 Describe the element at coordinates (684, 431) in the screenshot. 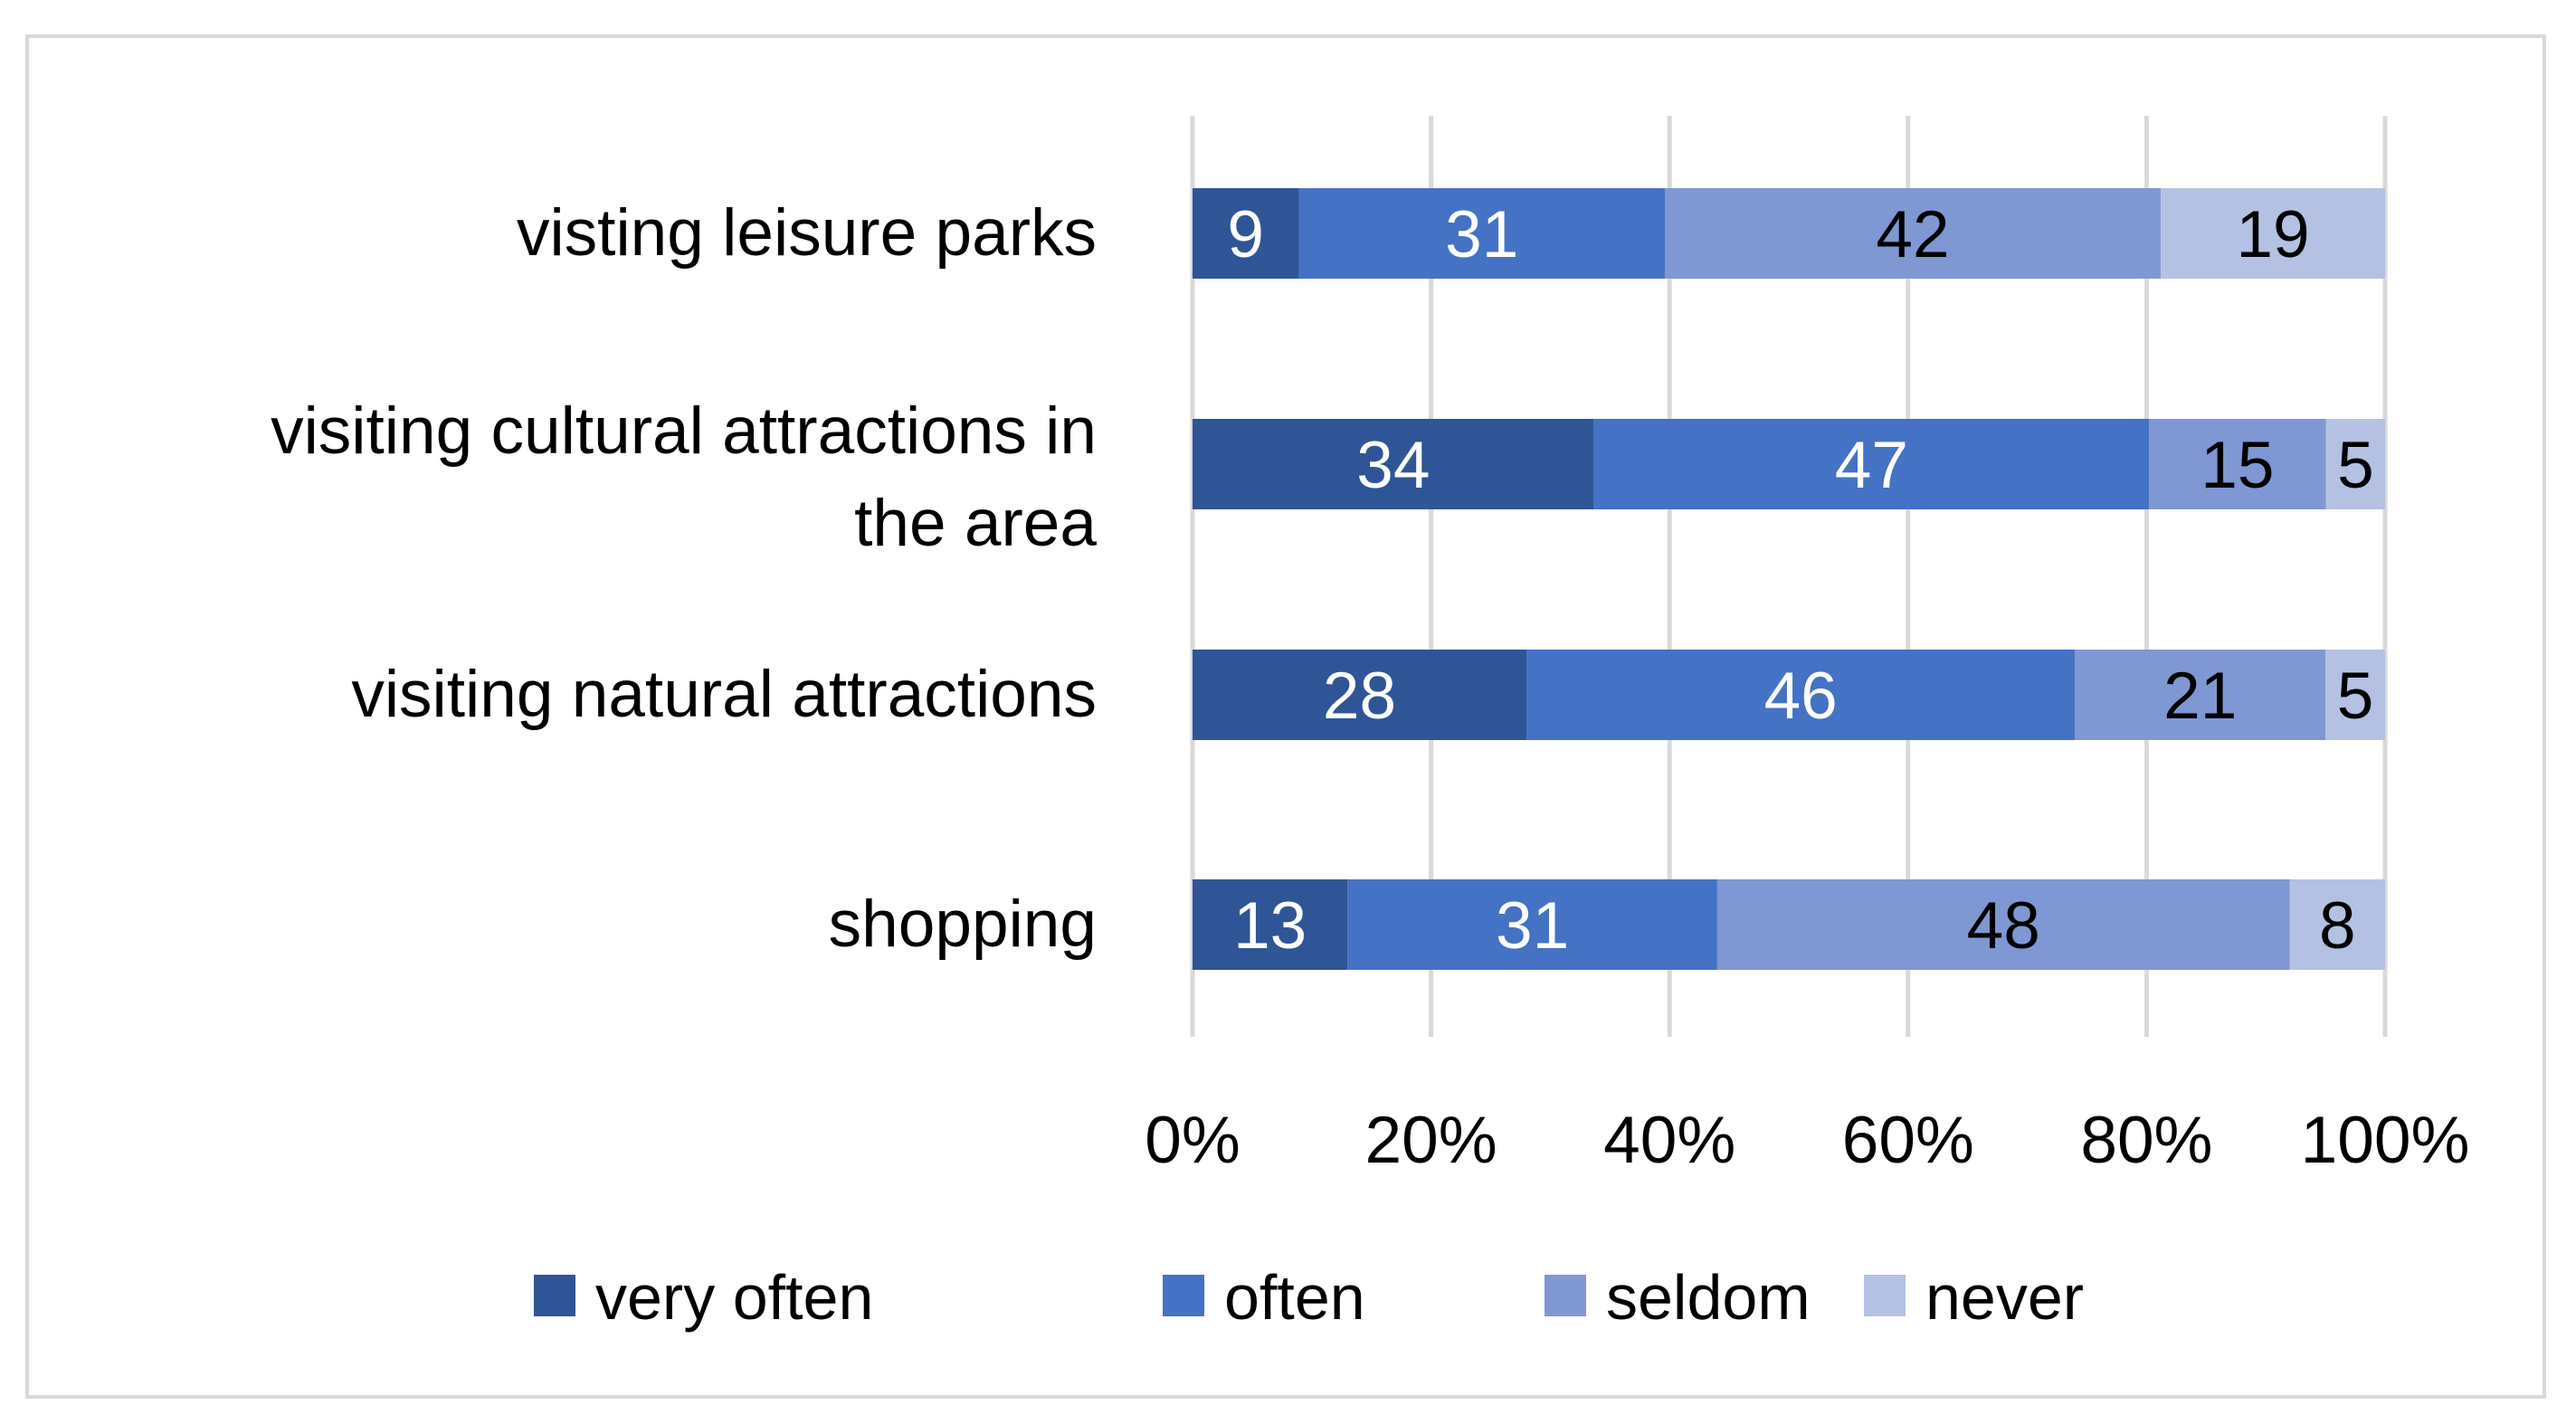

I see `category-label: visiting cultural attractions in` at that location.